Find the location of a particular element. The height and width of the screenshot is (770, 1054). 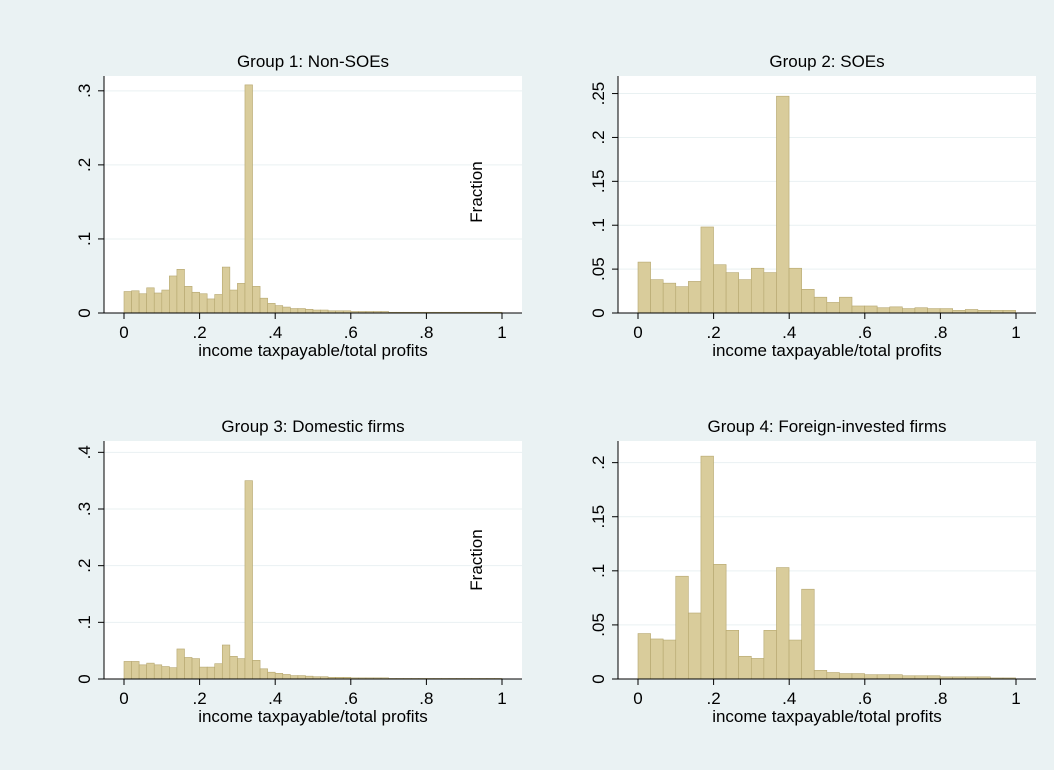

panel-title: Group 1: Non-SOEs is located at coordinates (313, 61).